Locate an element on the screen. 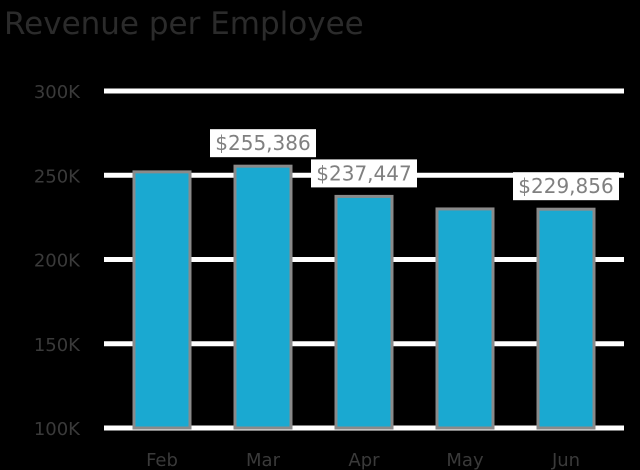 This screenshot has width=640, height=470. y-axis-ticks: 100K 150K 200K 250K 300K is located at coordinates (57, 261).